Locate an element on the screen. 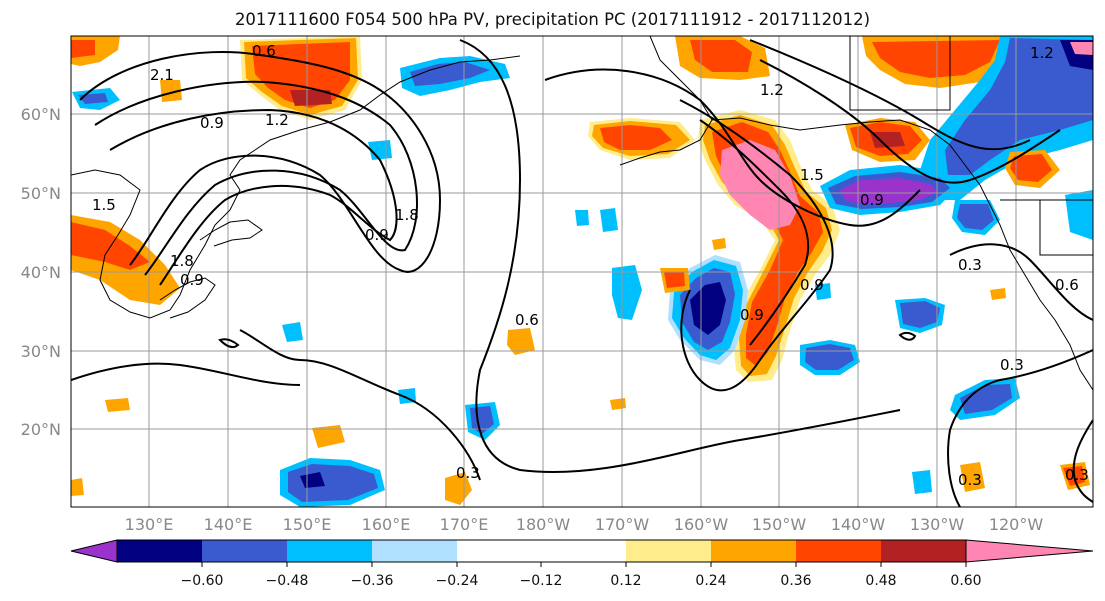 This screenshot has width=1105, height=601. longitude-label: 150°E is located at coordinates (307, 524).